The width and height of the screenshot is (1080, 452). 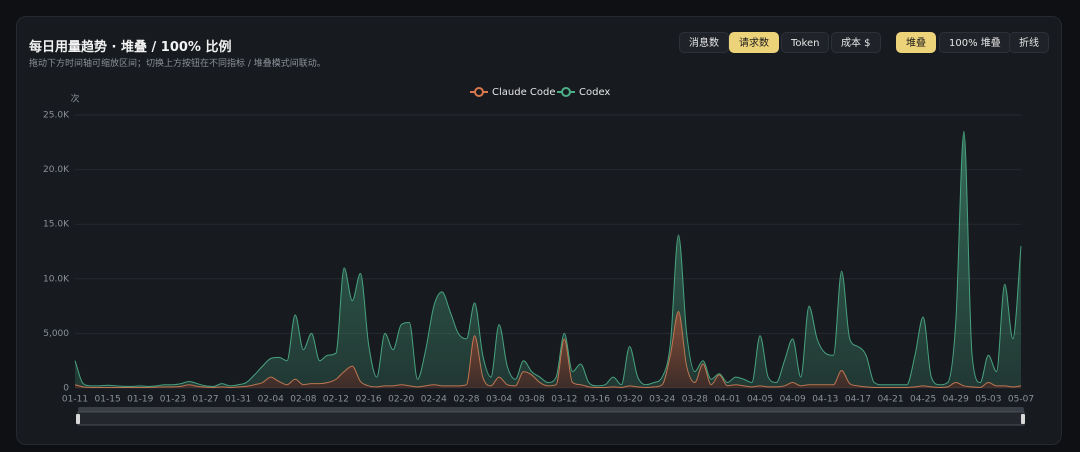 I want to click on series-line, so click(x=548, y=349).